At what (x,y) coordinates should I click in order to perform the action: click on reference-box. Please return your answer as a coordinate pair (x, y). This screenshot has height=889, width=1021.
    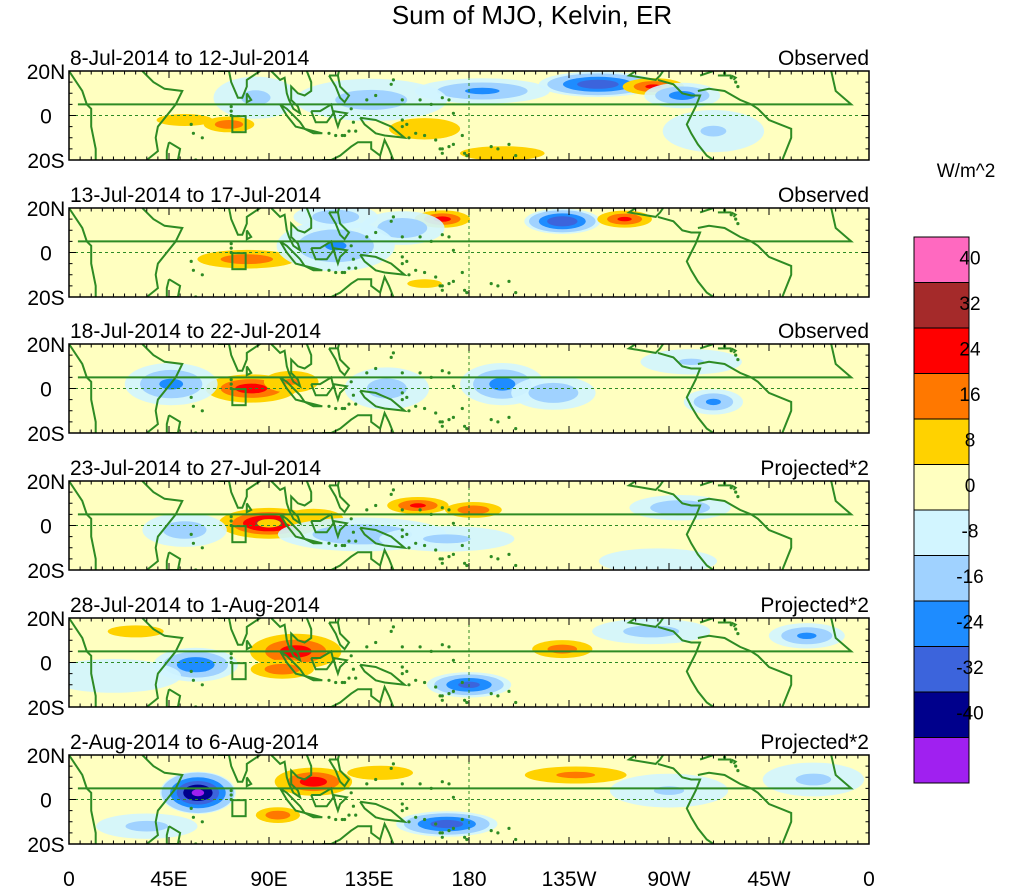
    Looking at the image, I should click on (239, 124).